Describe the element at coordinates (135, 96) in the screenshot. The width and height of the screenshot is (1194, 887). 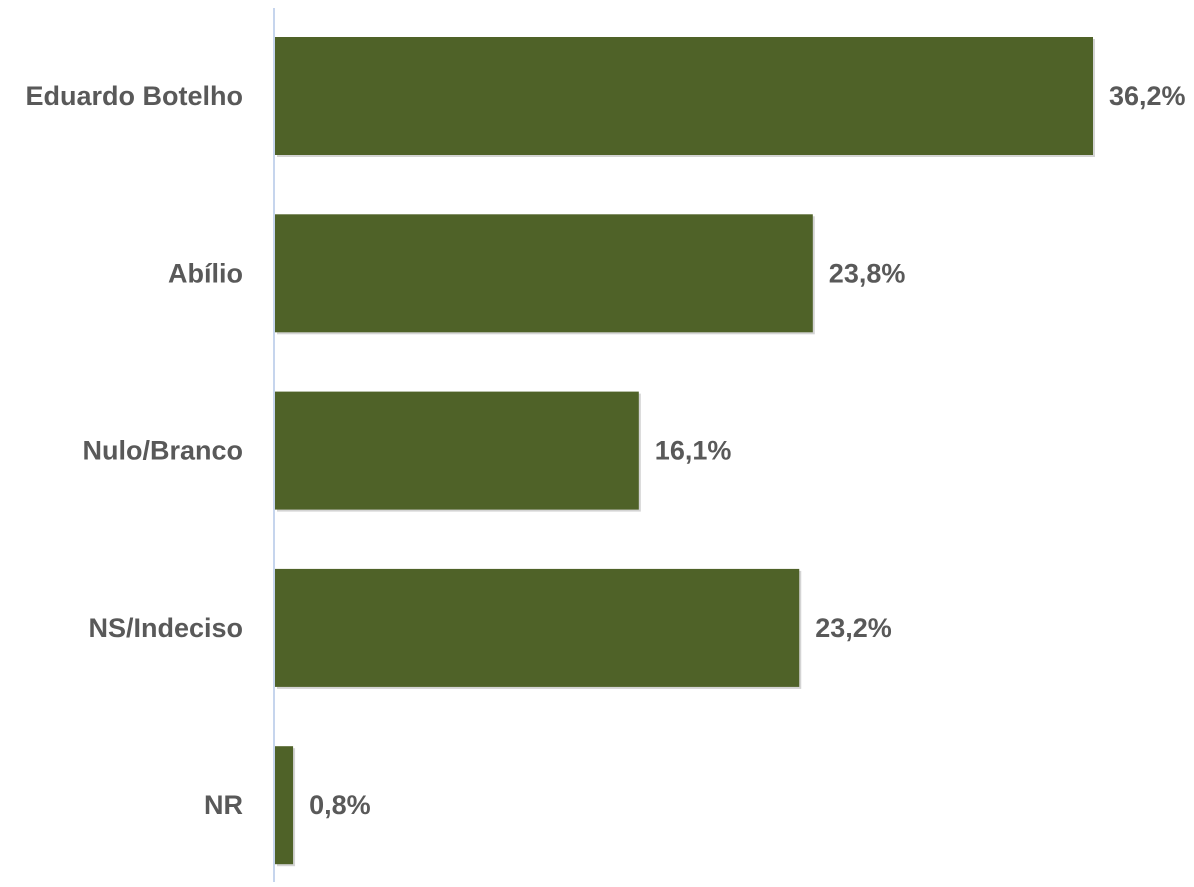
I see `category-label-eduardo-botelho: Eduardo Botelho` at that location.